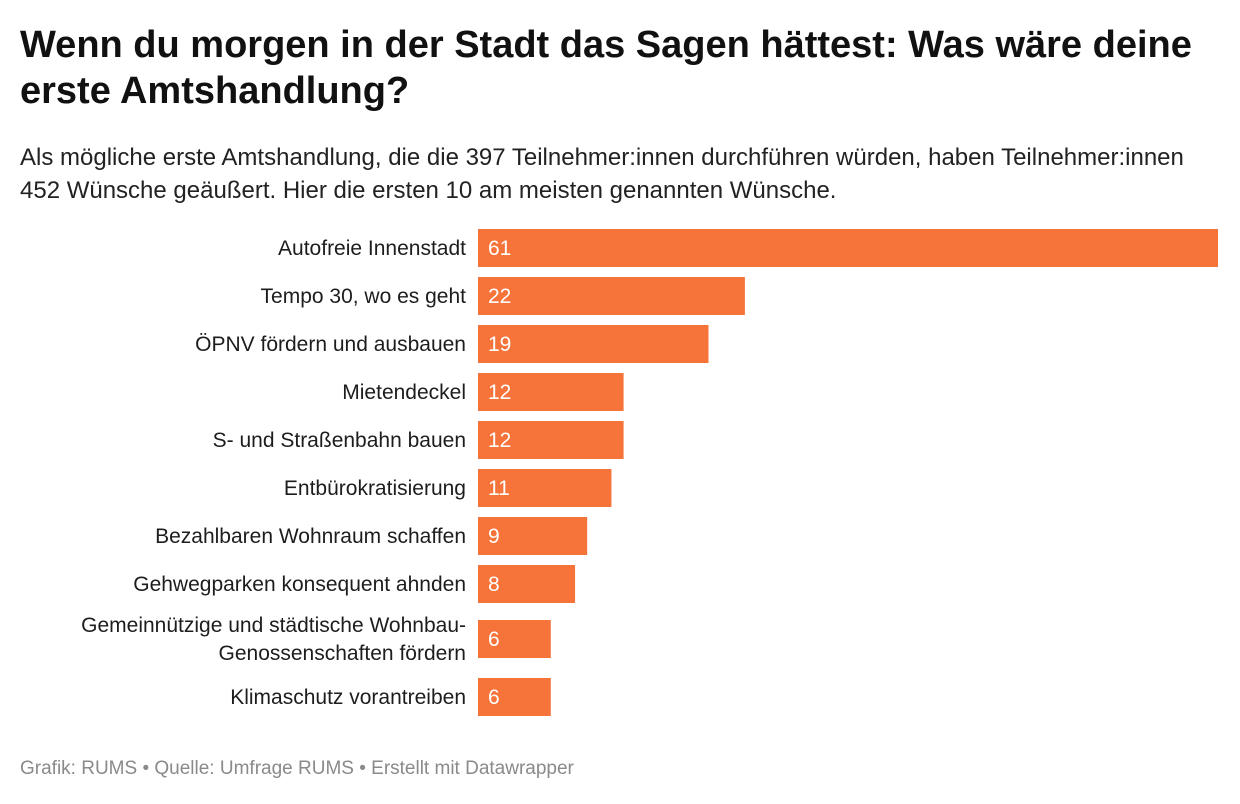 The image size is (1240, 804). I want to click on bar-value-label: 11, so click(499, 488).